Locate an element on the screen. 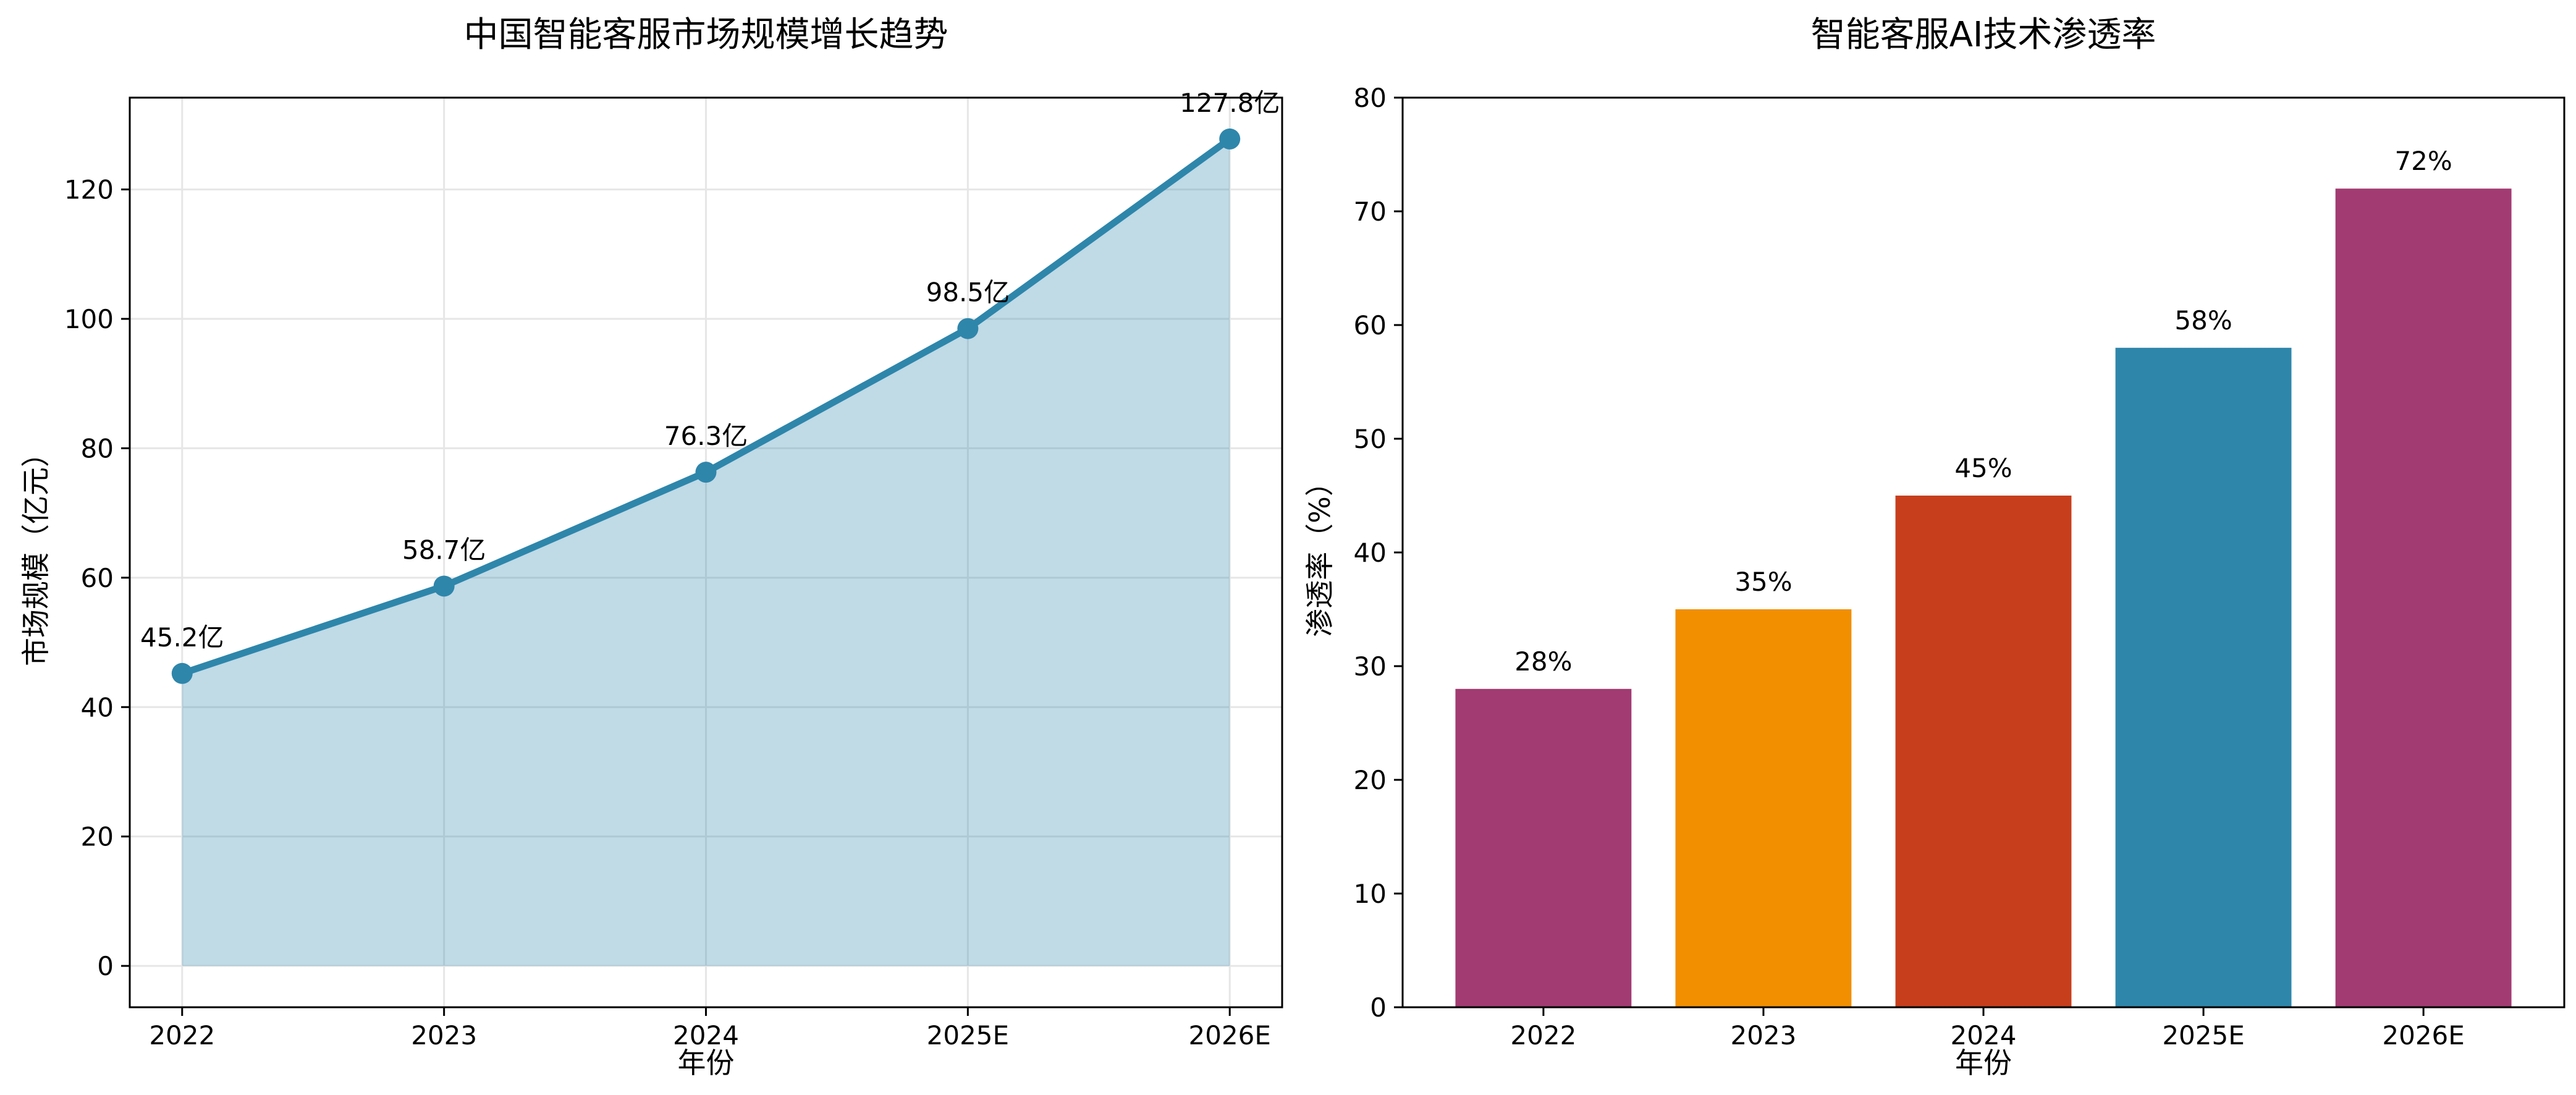 The width and height of the screenshot is (2576, 1095). y-tick-label: 50 is located at coordinates (1370, 439).